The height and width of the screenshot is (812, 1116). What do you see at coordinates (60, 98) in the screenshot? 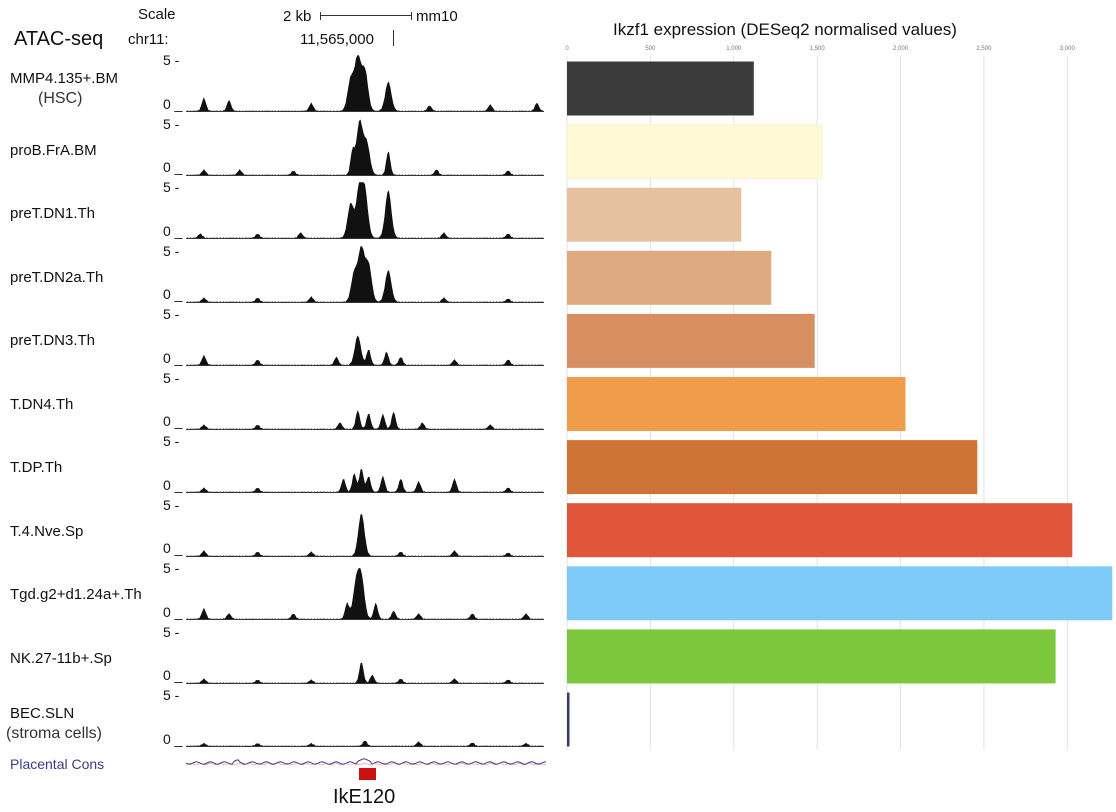
I see `track-subtitle: (HSC)` at bounding box center [60, 98].